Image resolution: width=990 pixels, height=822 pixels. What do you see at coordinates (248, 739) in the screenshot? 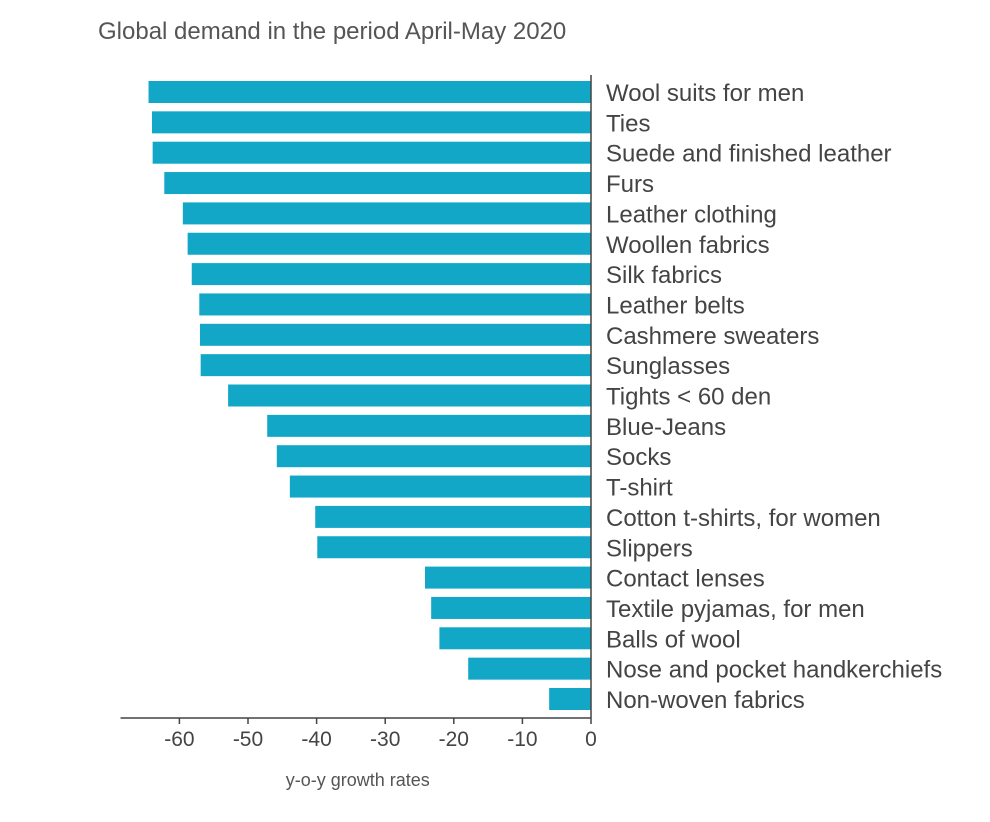
I see `x-tick-label: -50` at bounding box center [248, 739].